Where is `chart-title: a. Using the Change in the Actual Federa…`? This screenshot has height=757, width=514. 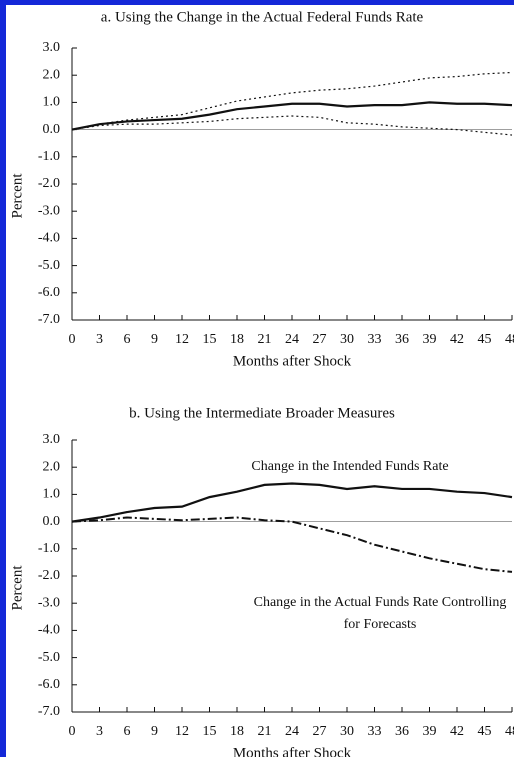
chart-title: a. Using the Change in the Actual Federa… is located at coordinates (262, 17).